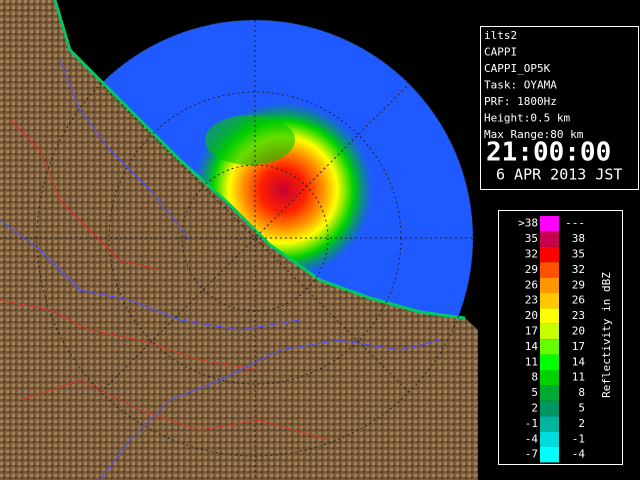 Image resolution: width=640 pixels, height=480 pixels. I want to click on legend-low: -7, so click(531, 454).